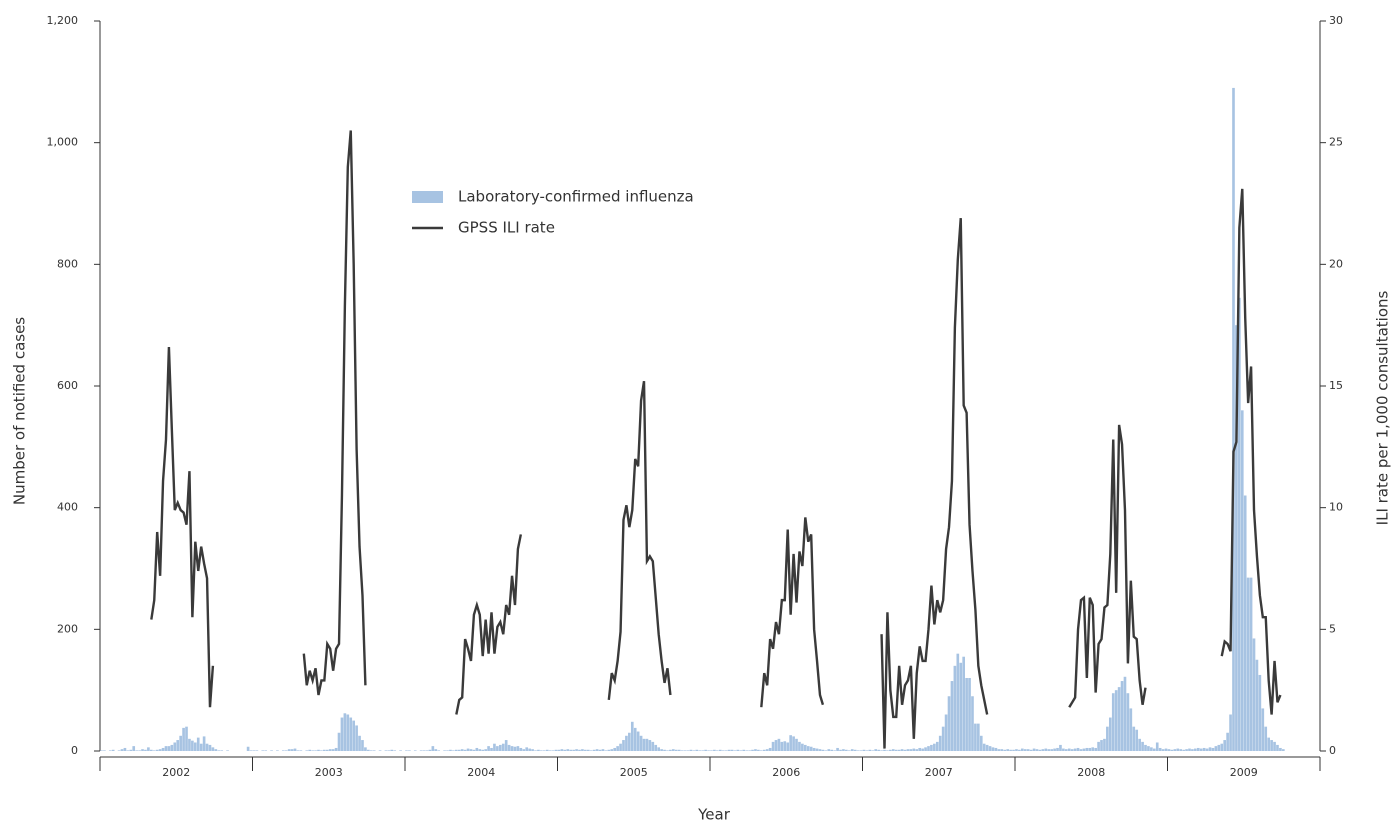 This screenshot has width=1392, height=827. Describe the element at coordinates (1332, 750) in the screenshot. I see `y2-tick-label: 0` at that location.